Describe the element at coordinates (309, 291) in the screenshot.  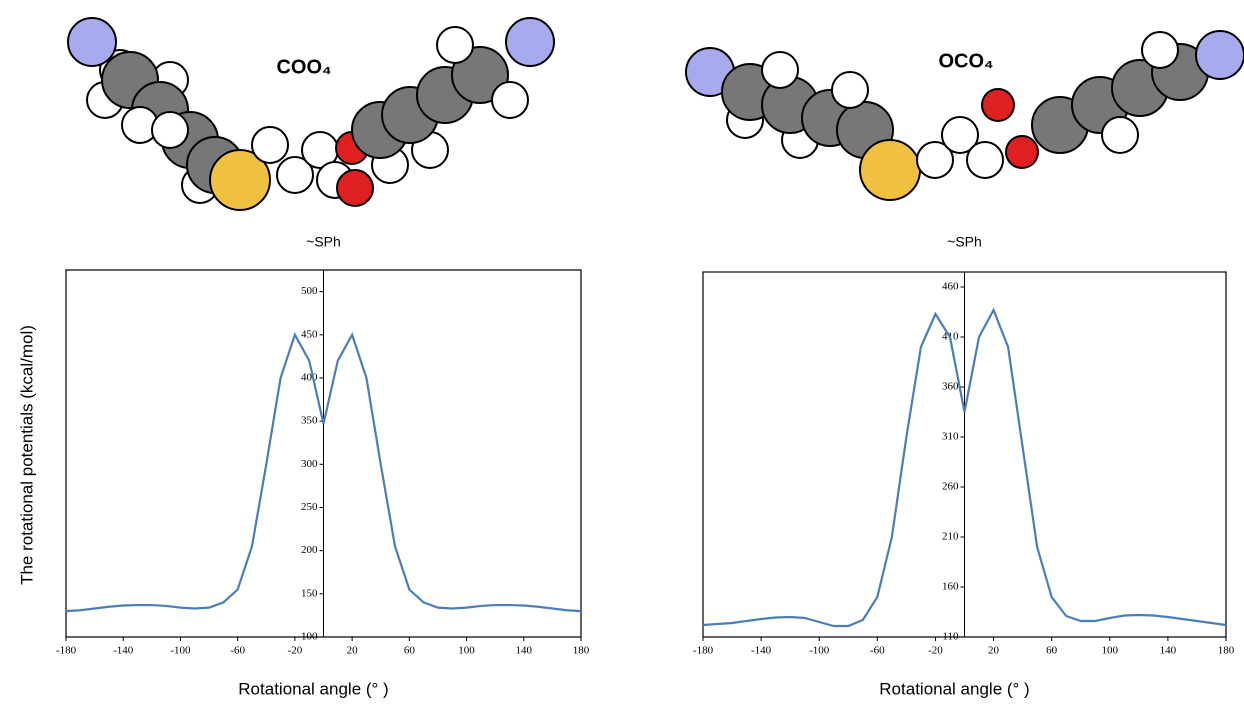
I see `y-tick-label: 500` at that location.